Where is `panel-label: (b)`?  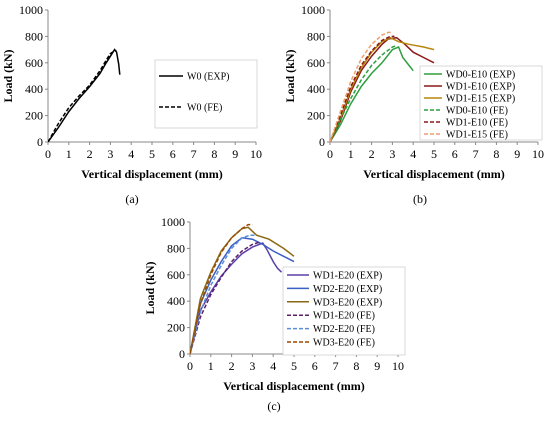 panel-label: (b) is located at coordinates (420, 199).